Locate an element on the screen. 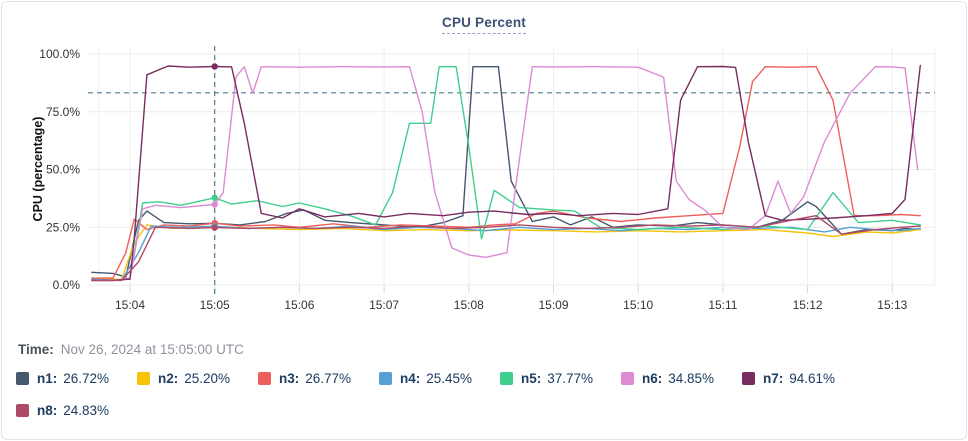 This screenshot has width=968, height=441. legend-series-value: 24.83% is located at coordinates (86, 410).